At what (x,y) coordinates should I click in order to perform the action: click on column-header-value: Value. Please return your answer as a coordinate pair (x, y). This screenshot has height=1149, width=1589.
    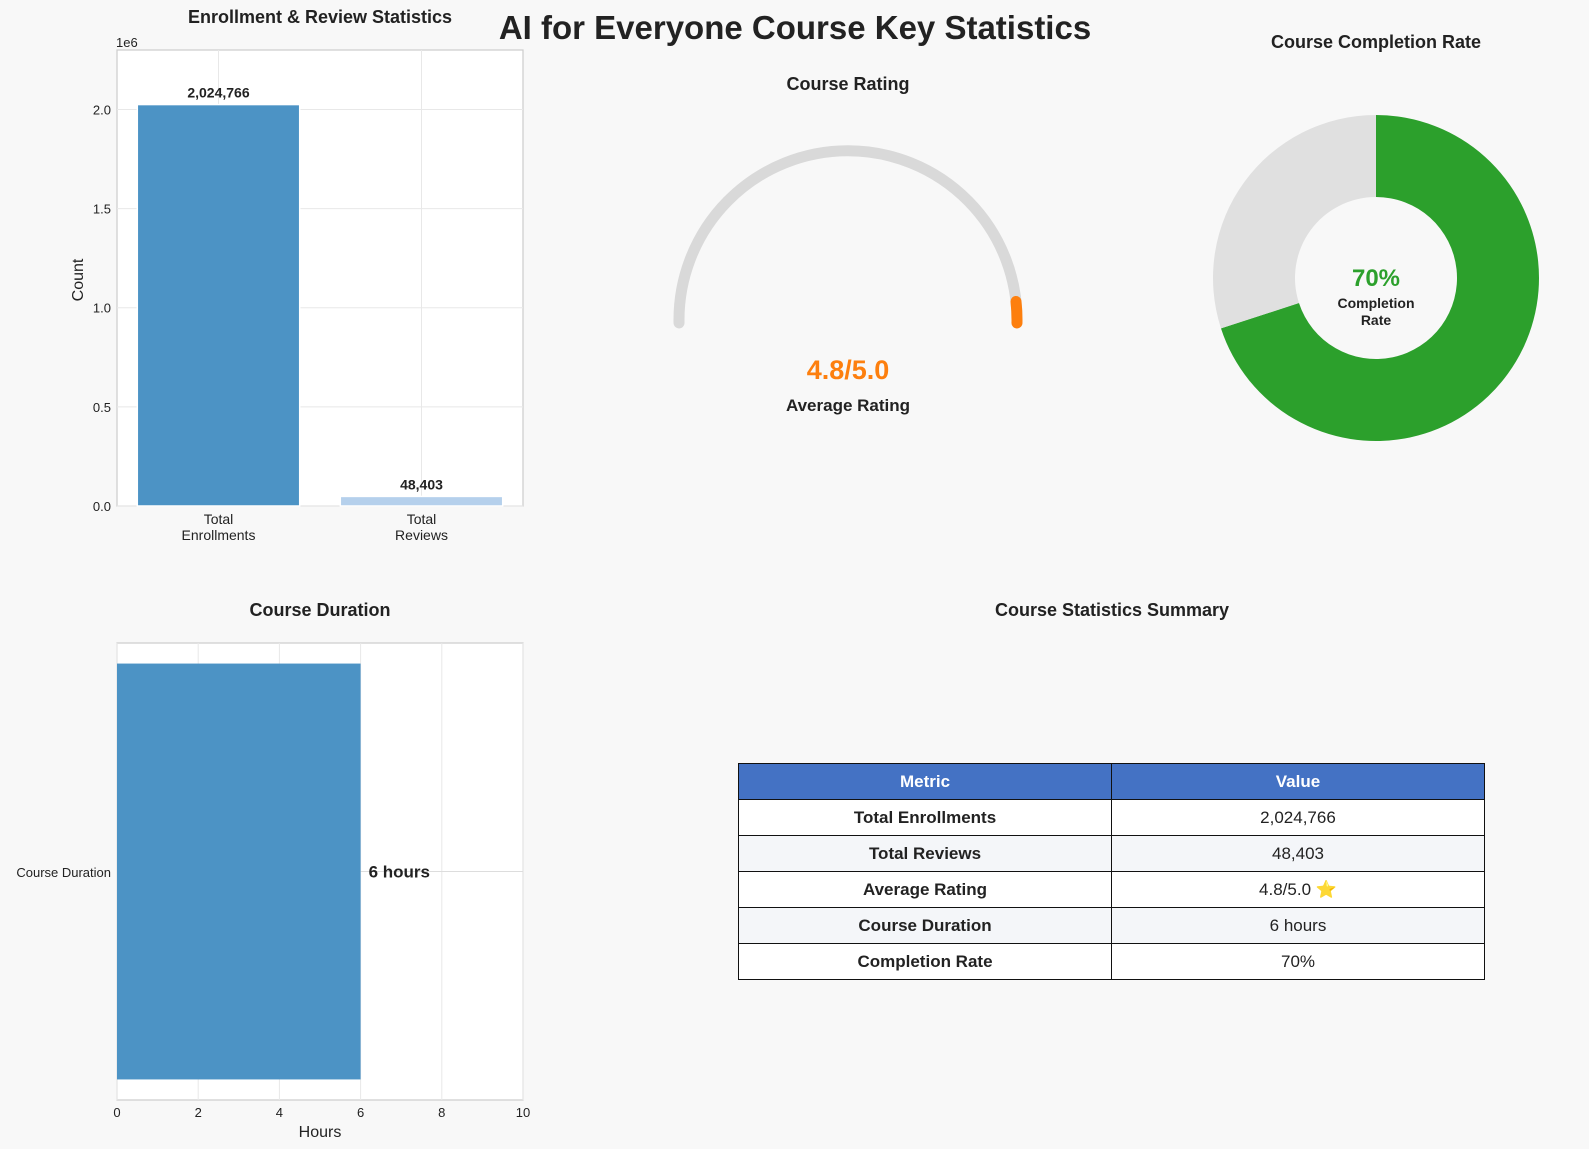
    Looking at the image, I should click on (1298, 781).